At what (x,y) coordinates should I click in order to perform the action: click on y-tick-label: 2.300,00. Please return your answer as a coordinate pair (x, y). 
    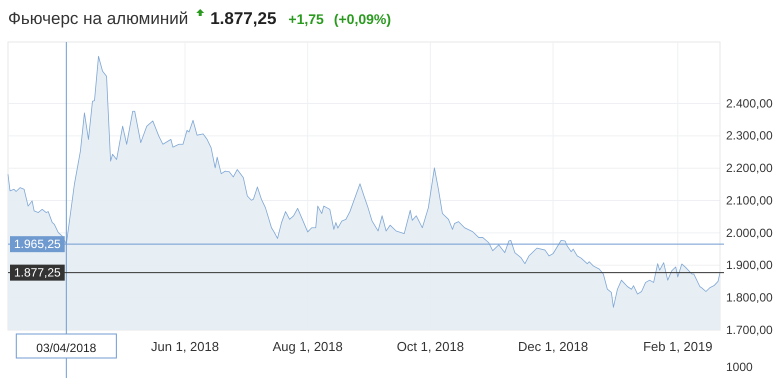
    Looking at the image, I should click on (750, 135).